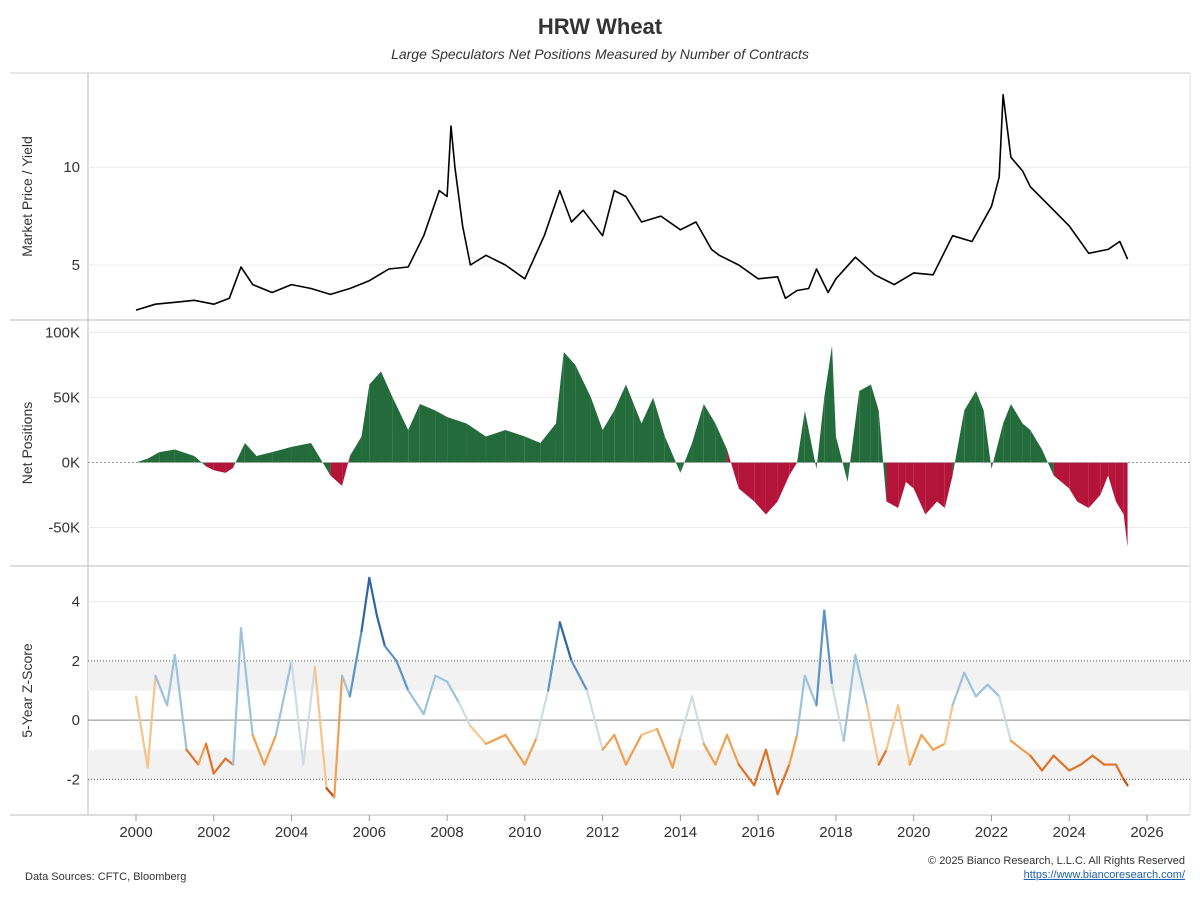  I want to click on x-tick-label: 2022, so click(991, 832).